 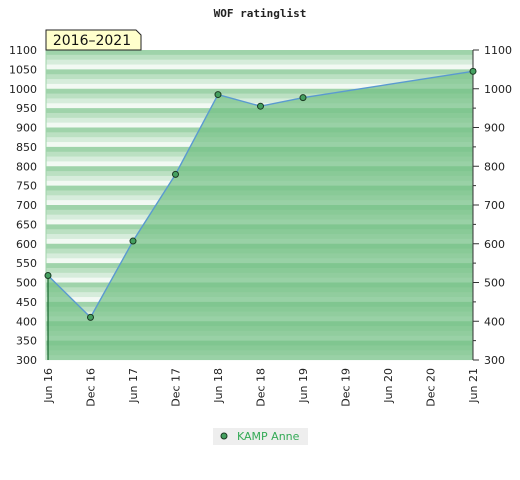 I want to click on y-left-tick-label: 600, so click(x=26, y=244).